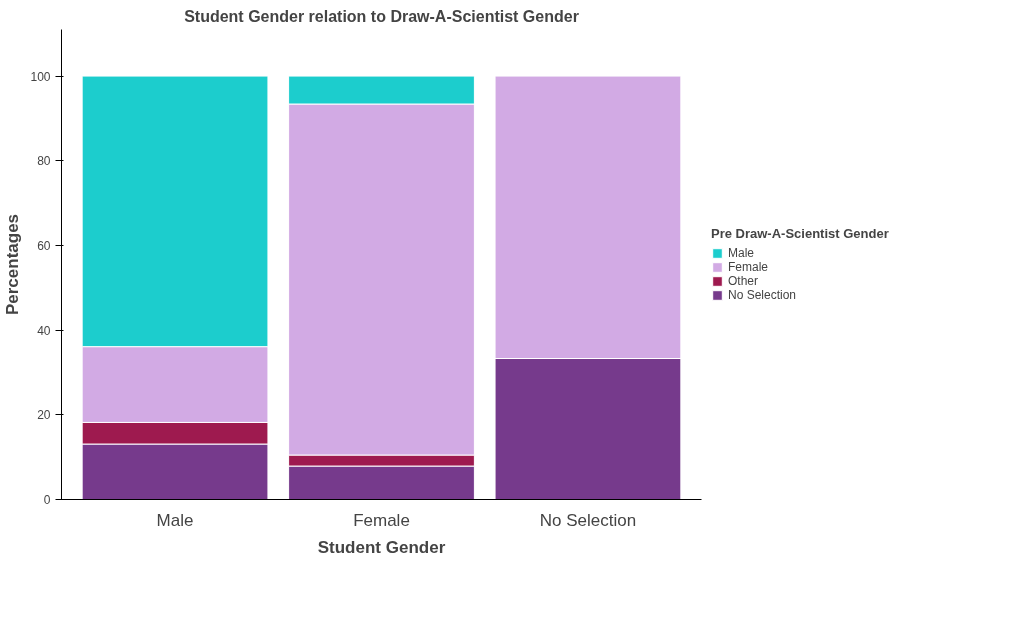  Describe the element at coordinates (381, 520) in the screenshot. I see `x-tick-label: Female` at that location.